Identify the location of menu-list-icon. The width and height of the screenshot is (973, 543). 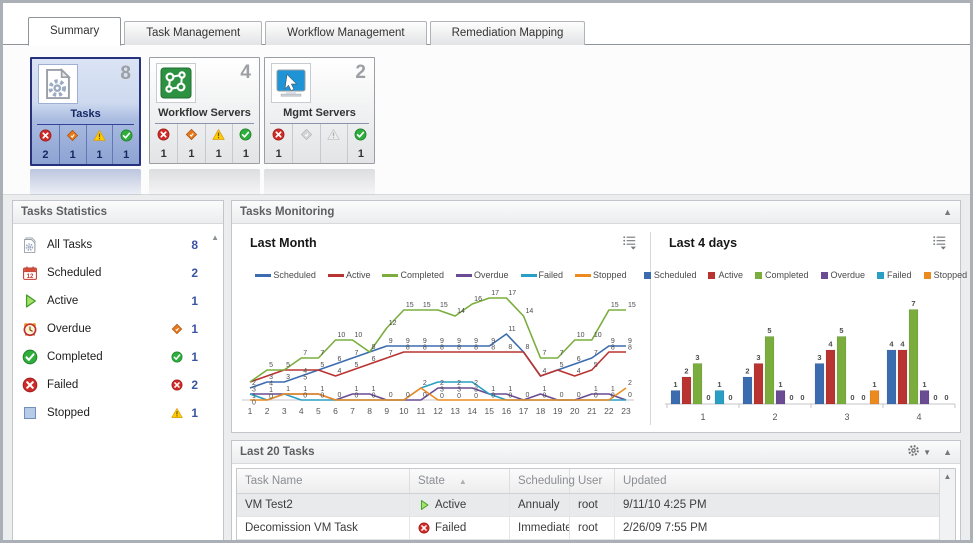
(940, 242).